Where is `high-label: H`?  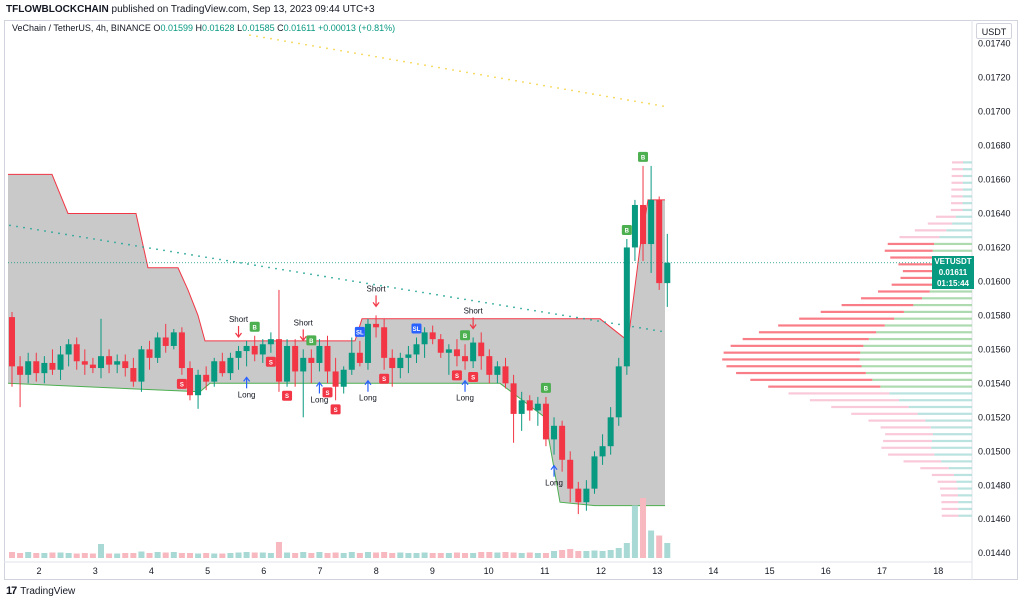
high-label: H is located at coordinates (199, 28).